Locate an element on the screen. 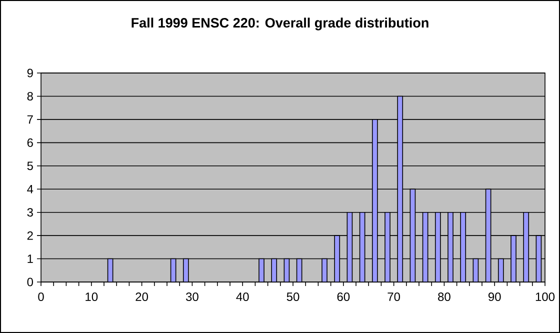  x-tick-label: 70 is located at coordinates (394, 297).